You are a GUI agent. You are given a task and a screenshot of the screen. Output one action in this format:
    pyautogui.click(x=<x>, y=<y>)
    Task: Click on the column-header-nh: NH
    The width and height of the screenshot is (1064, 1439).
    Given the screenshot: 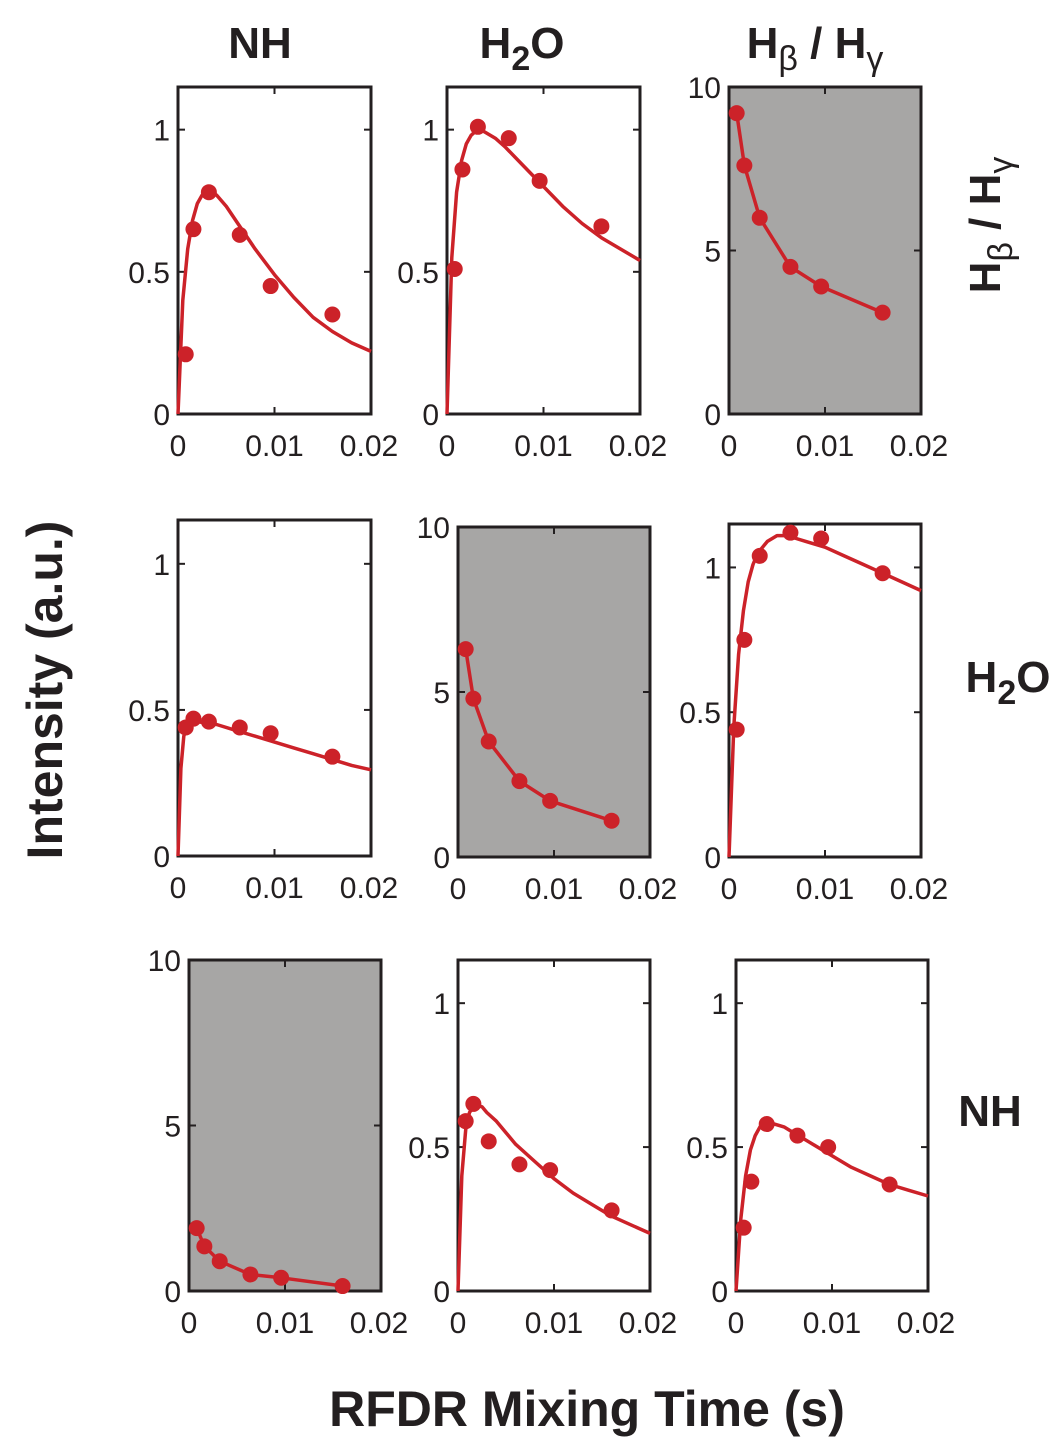 What is the action you would take?
    pyautogui.click(x=260, y=43)
    